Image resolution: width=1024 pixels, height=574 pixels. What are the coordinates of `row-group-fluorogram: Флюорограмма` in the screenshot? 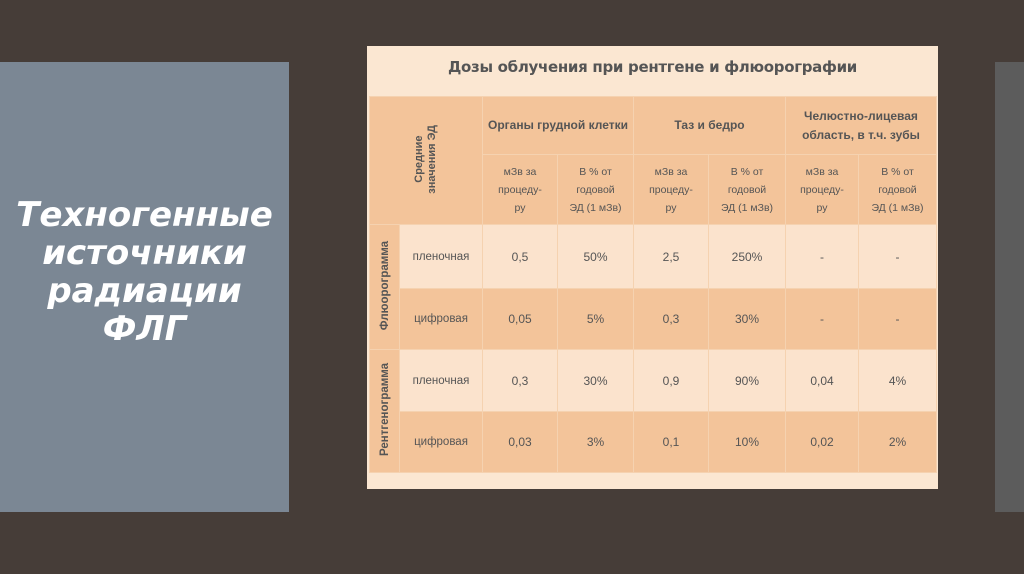 It's located at (384, 287).